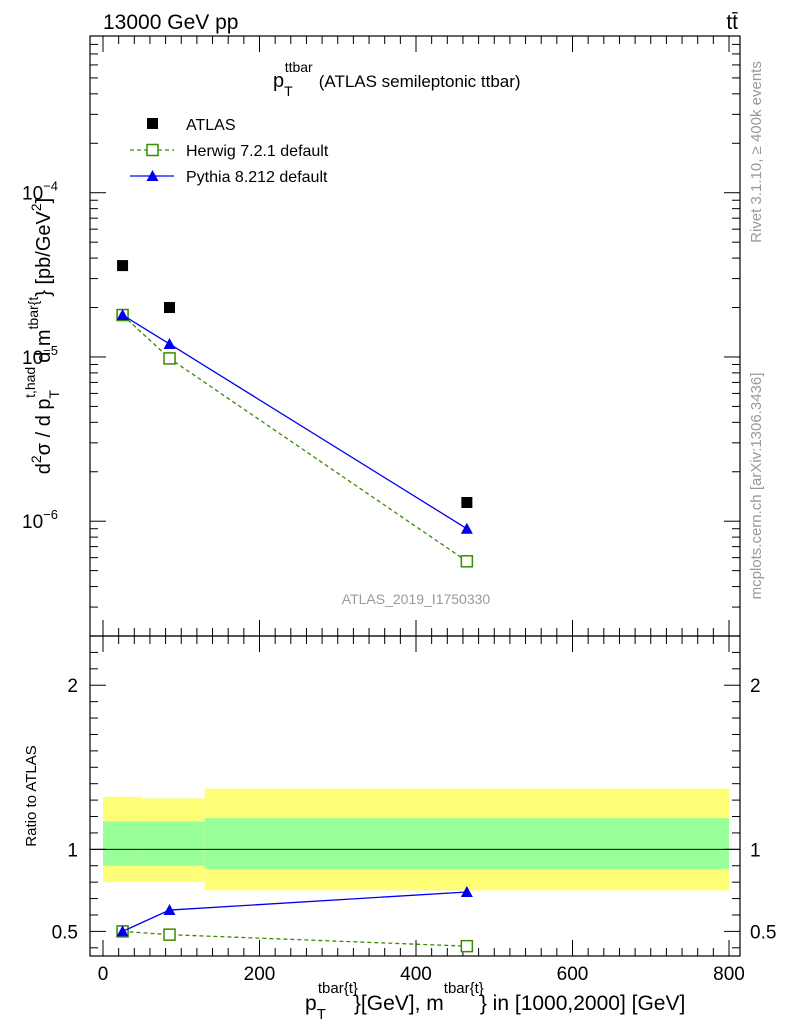  I want to click on main-y-axis-label: d2σ / d pTt,hadd mtbar{t} [pb/GeV2], so click(42, 336).